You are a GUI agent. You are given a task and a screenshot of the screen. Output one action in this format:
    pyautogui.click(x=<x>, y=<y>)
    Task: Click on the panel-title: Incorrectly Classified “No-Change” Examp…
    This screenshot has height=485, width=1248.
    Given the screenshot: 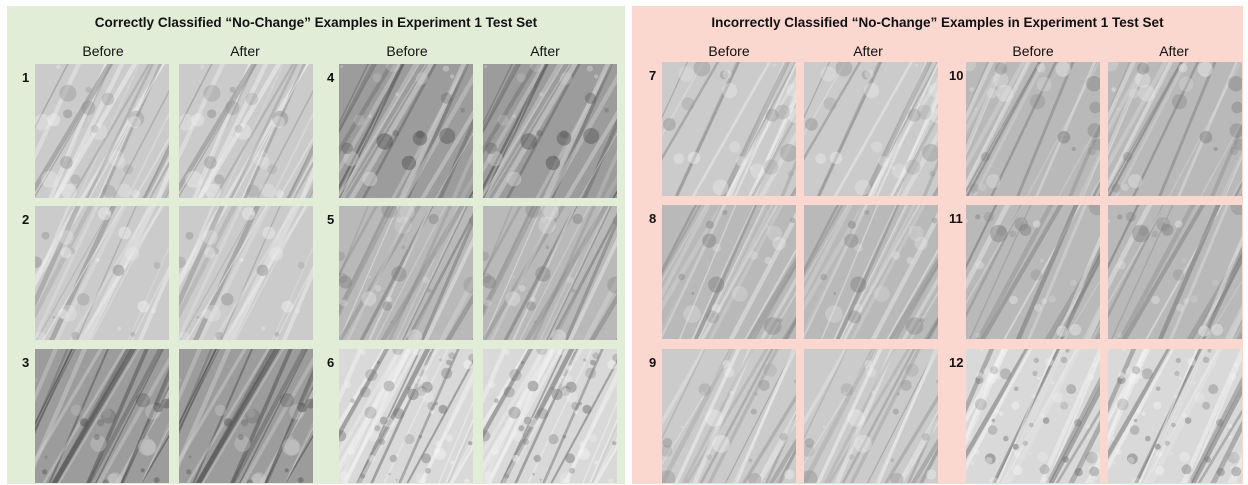 What is the action you would take?
    pyautogui.click(x=937, y=22)
    